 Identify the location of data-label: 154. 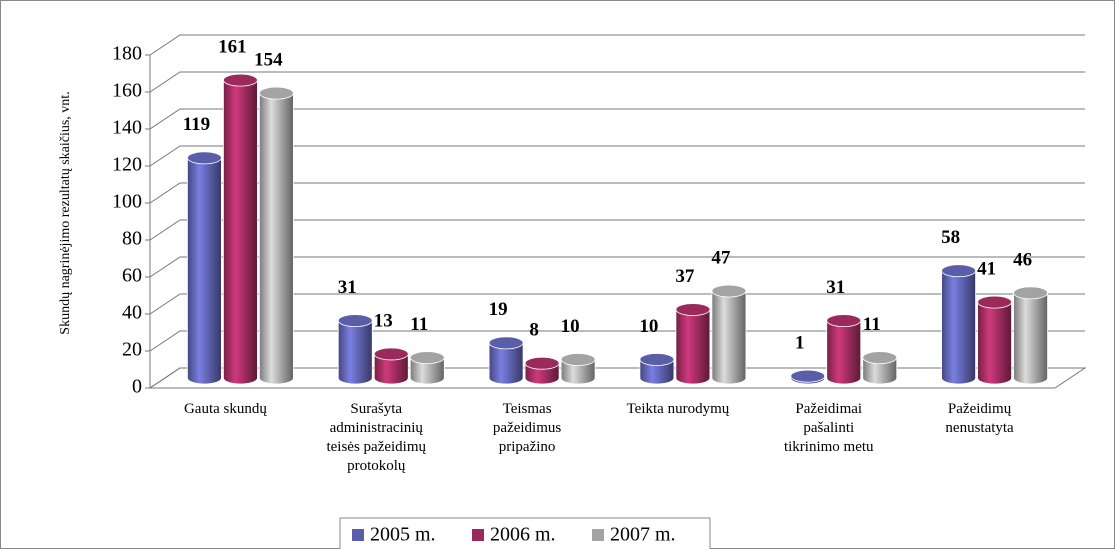
(268, 59).